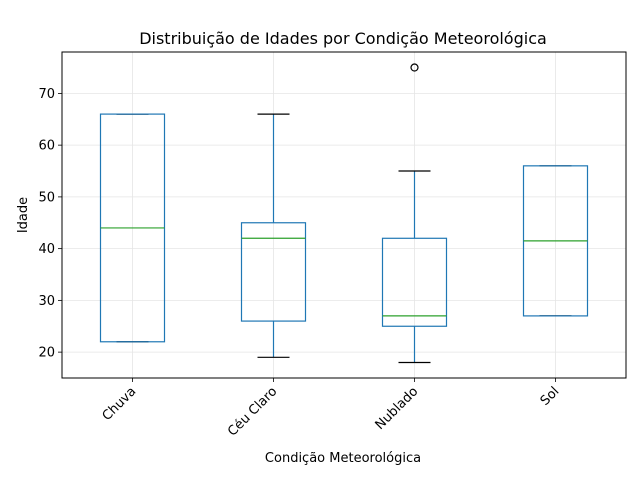 Image resolution: width=640 pixels, height=480 pixels. What do you see at coordinates (331, 408) in the screenshot?
I see `x-axis-ticks: Chuva Céu Claro Nublado Sol` at bounding box center [331, 408].